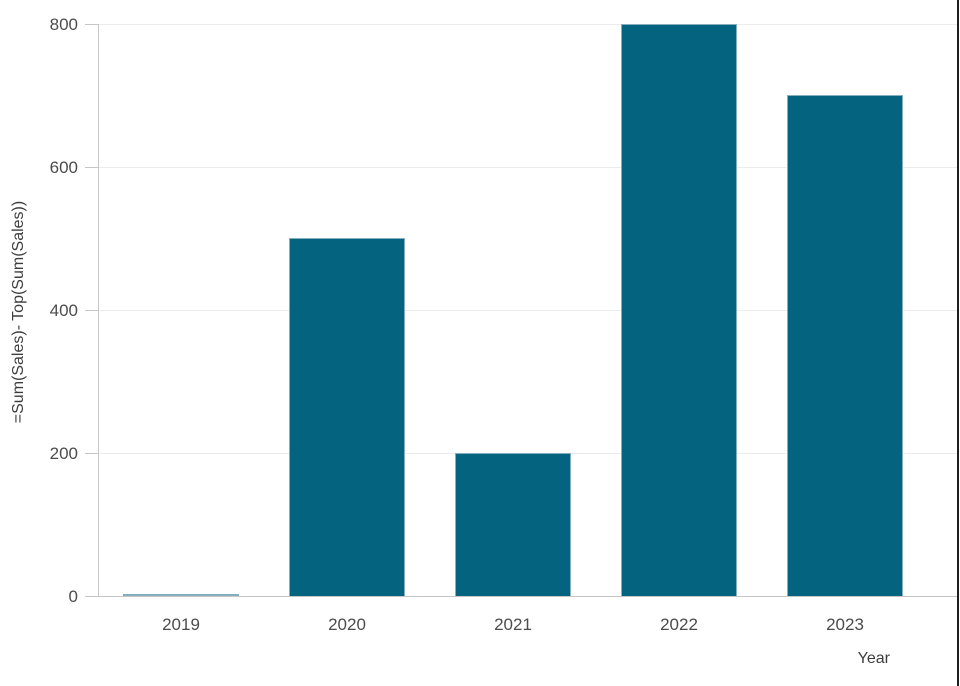 The width and height of the screenshot is (960, 686). I want to click on x-tick-label: 2019, so click(181, 624).